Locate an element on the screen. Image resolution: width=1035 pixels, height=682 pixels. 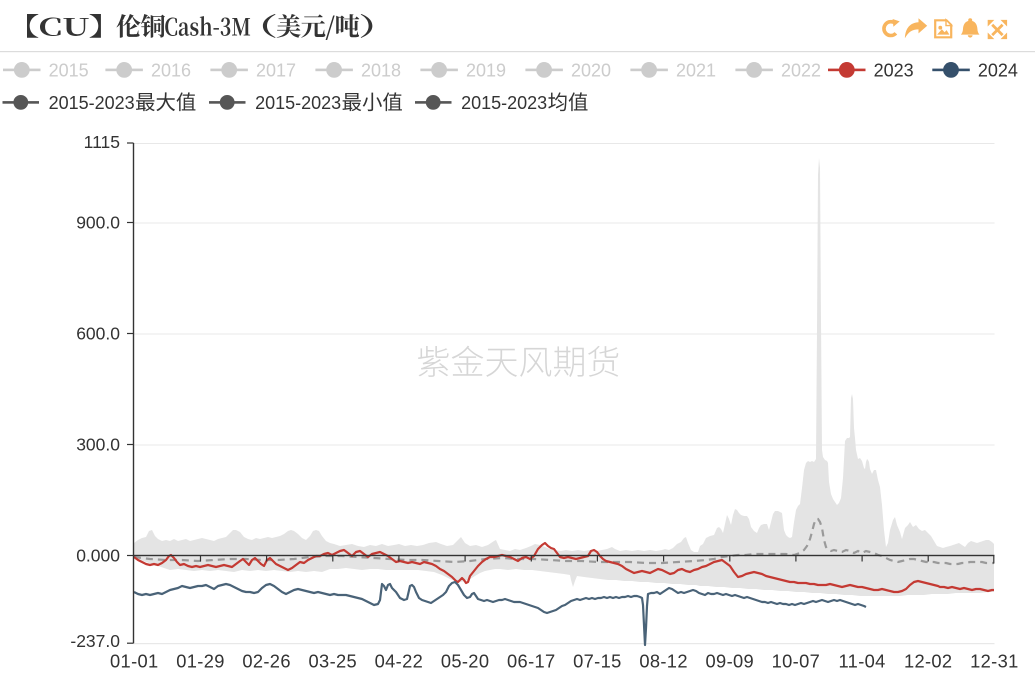
svg-text: 2022 is located at coordinates (801, 70).